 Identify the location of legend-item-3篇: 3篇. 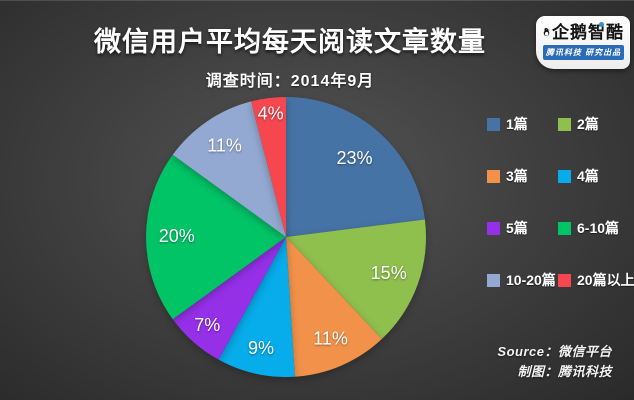
(522, 176).